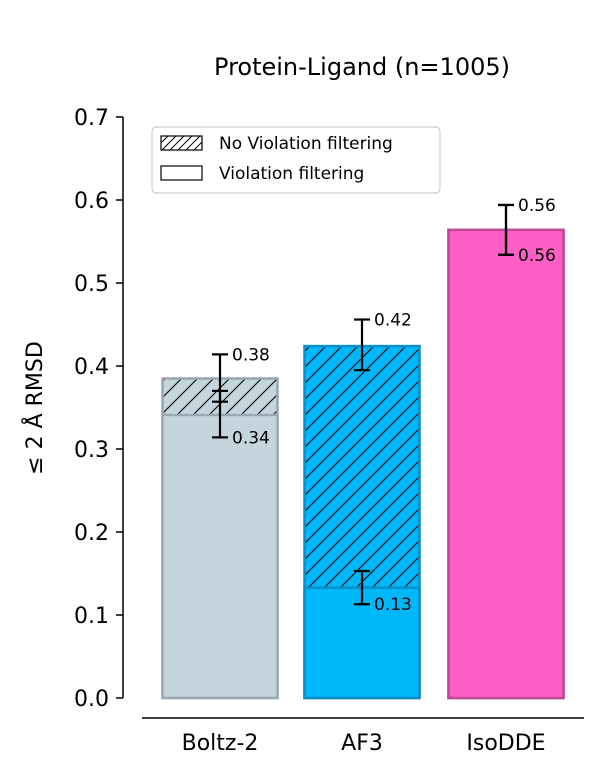  Describe the element at coordinates (251, 438) in the screenshot. I see `value-label-violation-filtering: 0.34` at that location.